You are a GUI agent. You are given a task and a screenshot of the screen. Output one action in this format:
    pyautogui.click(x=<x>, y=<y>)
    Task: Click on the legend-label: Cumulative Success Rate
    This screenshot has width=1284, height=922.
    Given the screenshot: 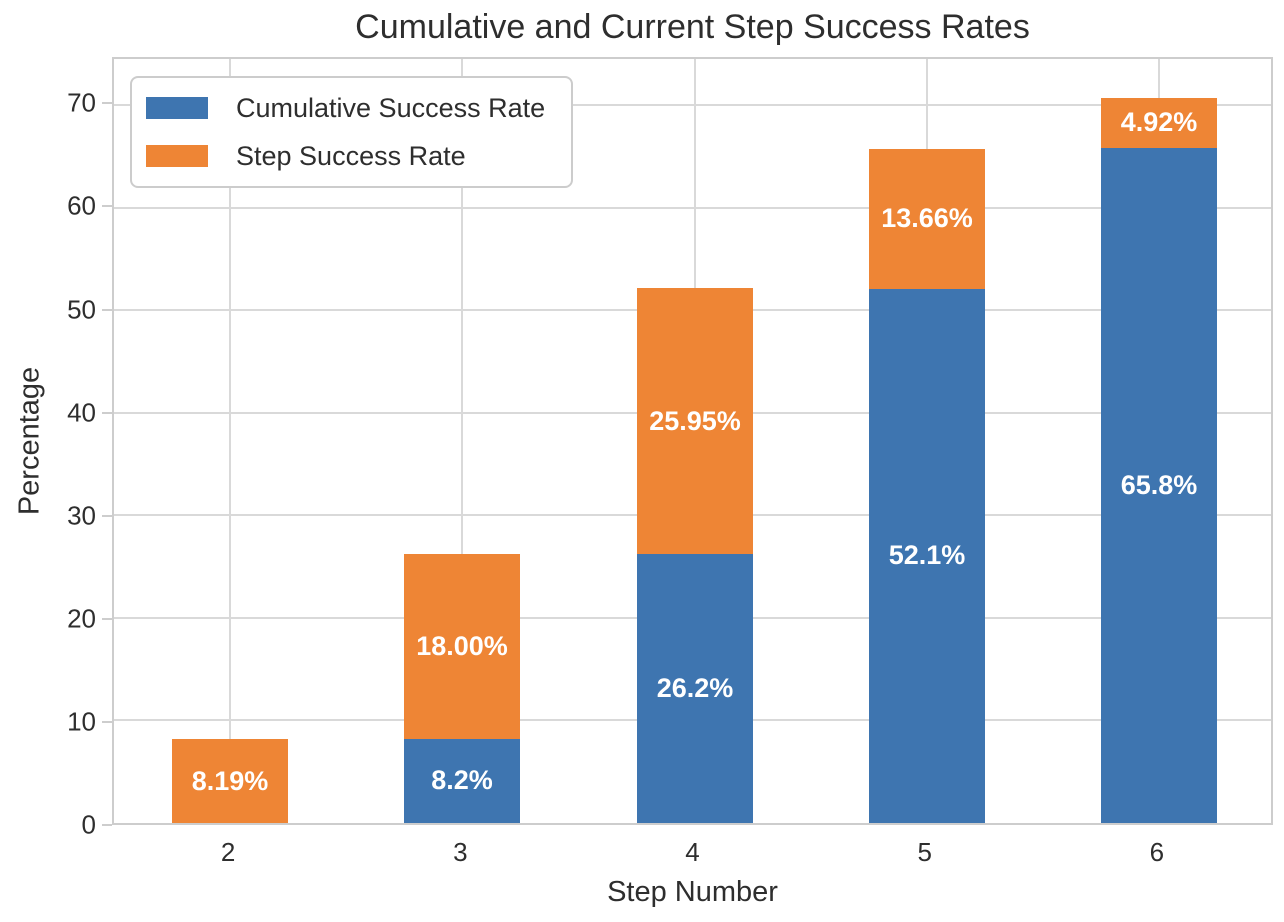 What is the action you would take?
    pyautogui.click(x=391, y=107)
    